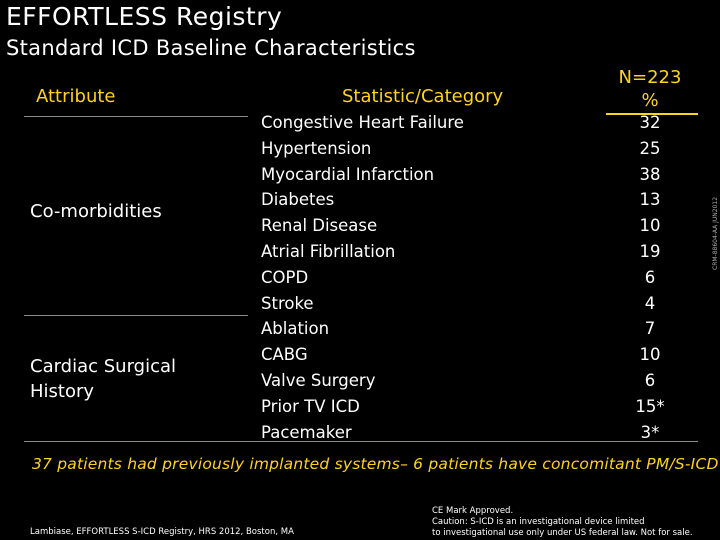 Image resolution: width=720 pixels, height=540 pixels. What do you see at coordinates (650, 200) in the screenshot?
I see `row-value: 13` at bounding box center [650, 200].